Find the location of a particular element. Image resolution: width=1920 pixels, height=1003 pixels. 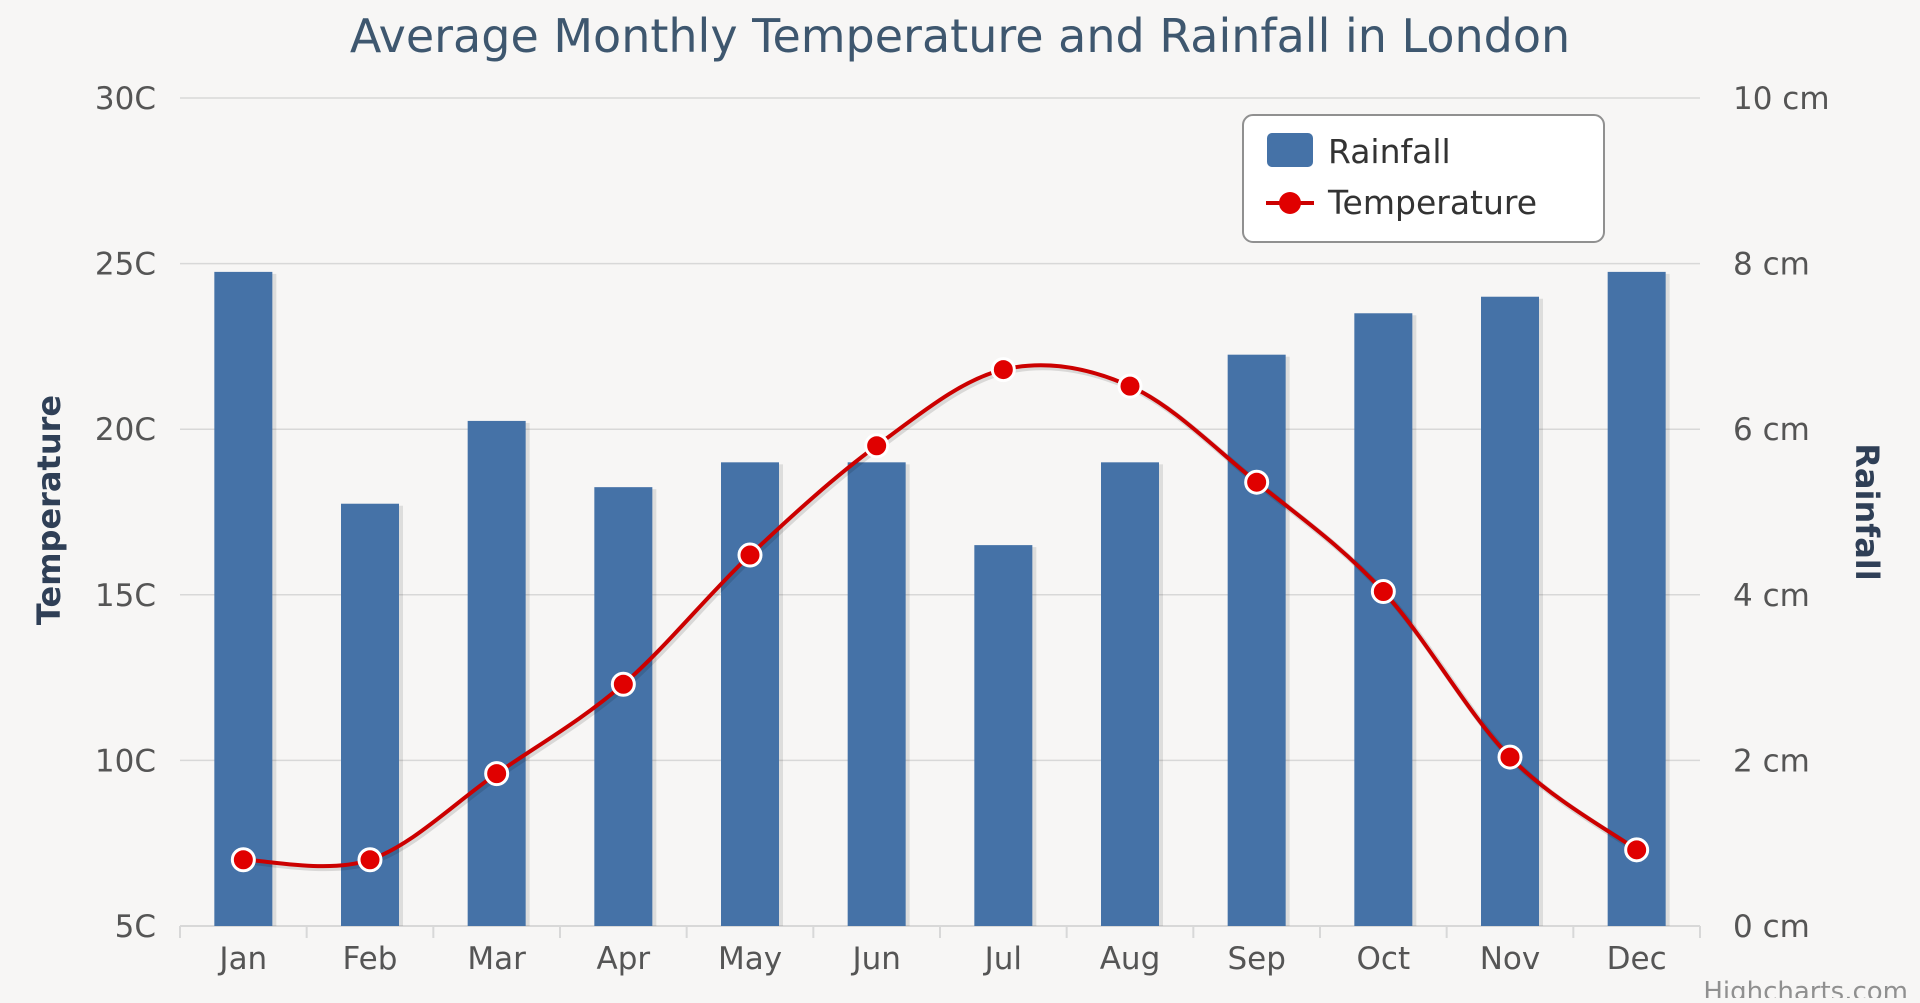

y-right-tick-label: 4 cm is located at coordinates (1771, 596).